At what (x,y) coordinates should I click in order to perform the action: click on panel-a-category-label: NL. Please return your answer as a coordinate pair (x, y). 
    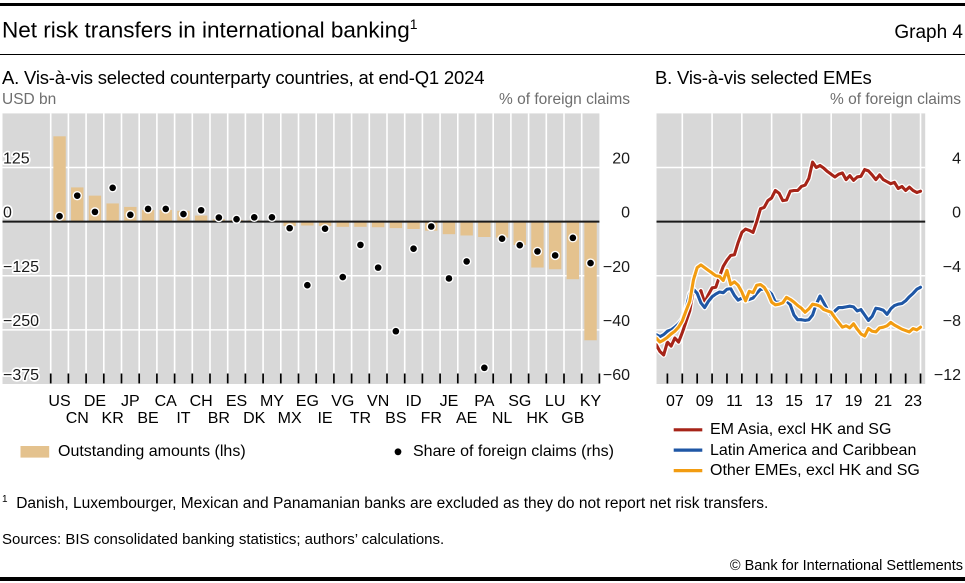
    Looking at the image, I should click on (502, 418).